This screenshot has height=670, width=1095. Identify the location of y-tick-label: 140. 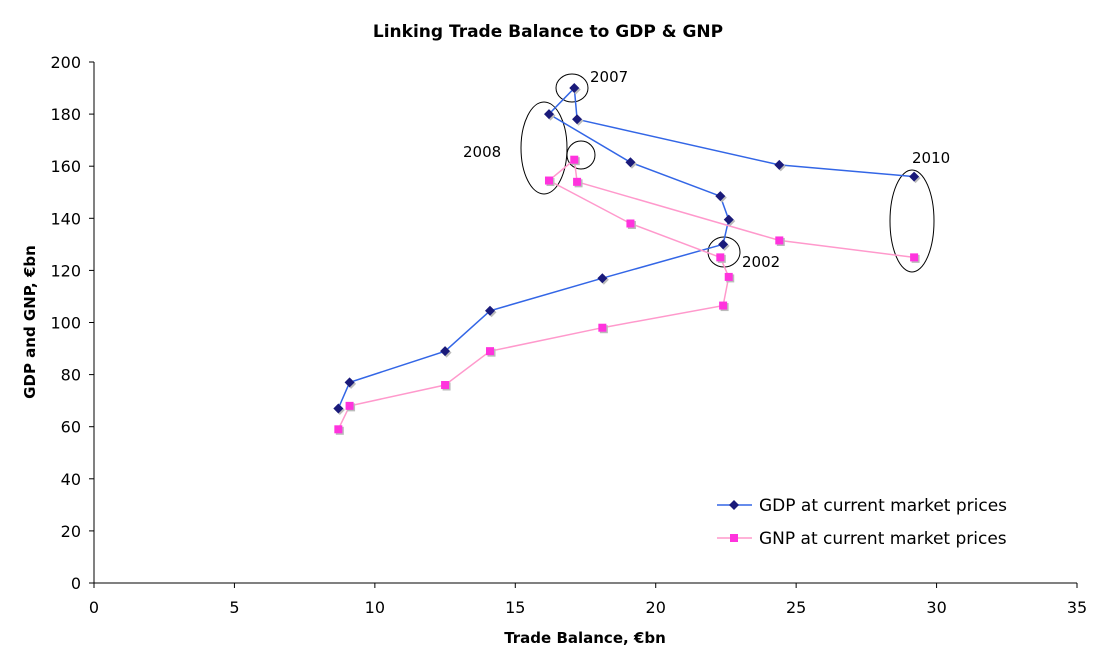
(65, 218).